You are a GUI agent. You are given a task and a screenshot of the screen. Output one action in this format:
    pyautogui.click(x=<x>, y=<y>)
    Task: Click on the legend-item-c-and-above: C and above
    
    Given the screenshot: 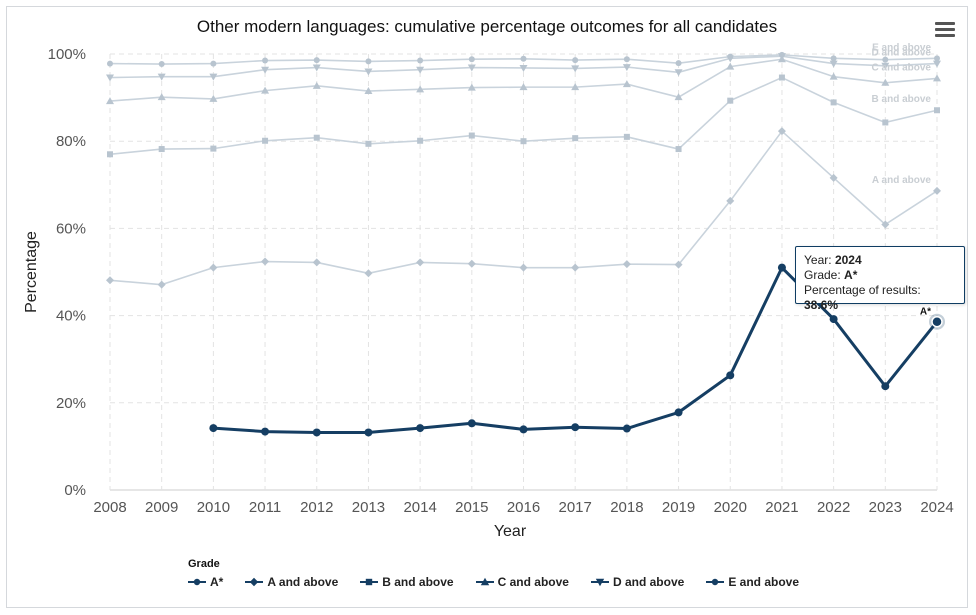 What is the action you would take?
    pyautogui.click(x=522, y=582)
    